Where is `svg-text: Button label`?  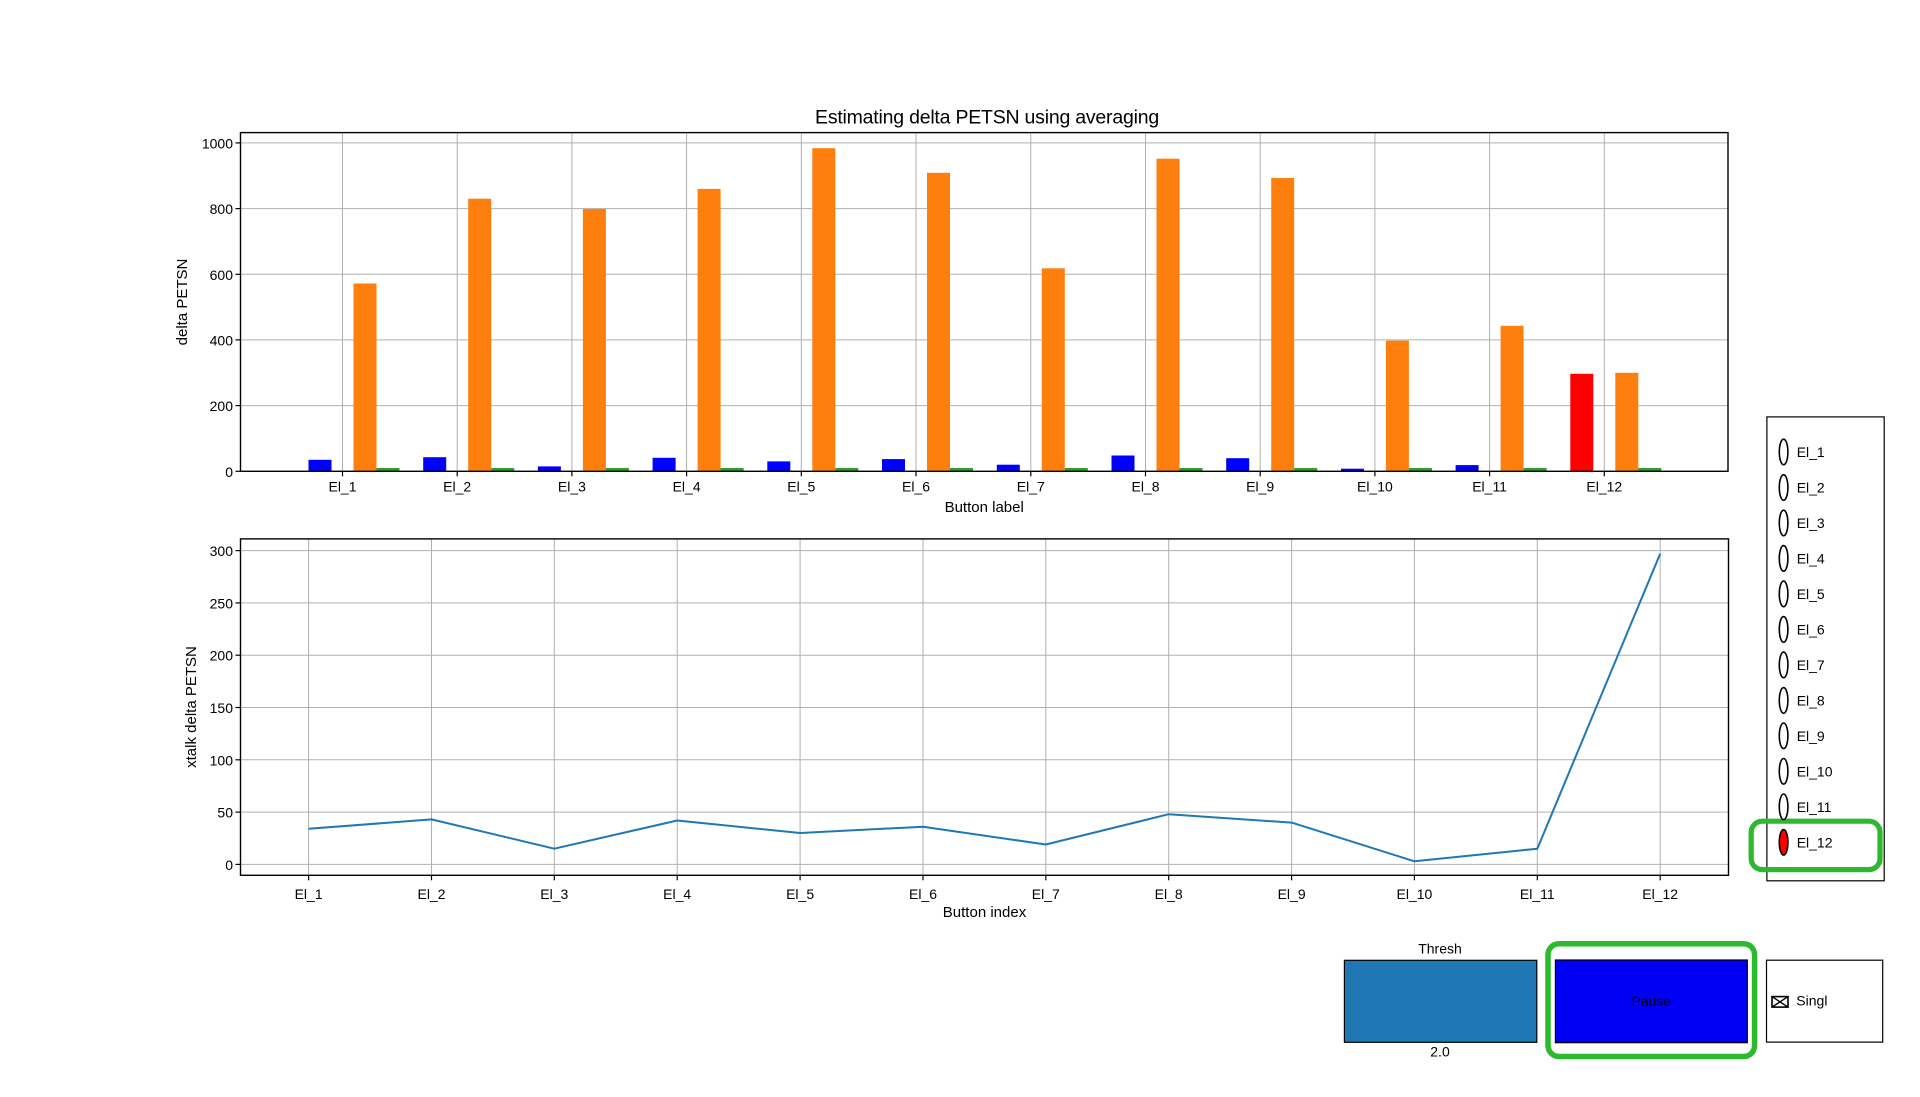
svg-text: Button label is located at coordinates (984, 507).